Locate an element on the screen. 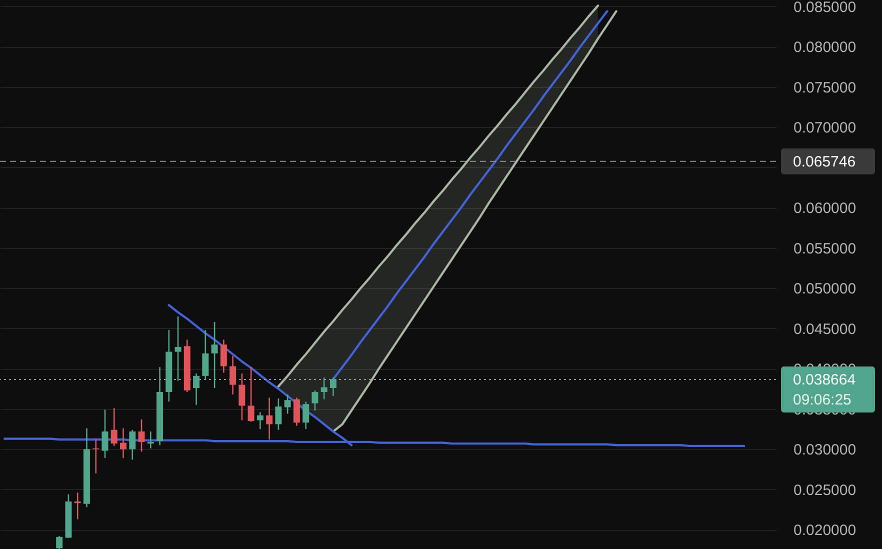 Image resolution: width=882 pixels, height=549 pixels. y-tick-label: 0.070000 is located at coordinates (825, 128).